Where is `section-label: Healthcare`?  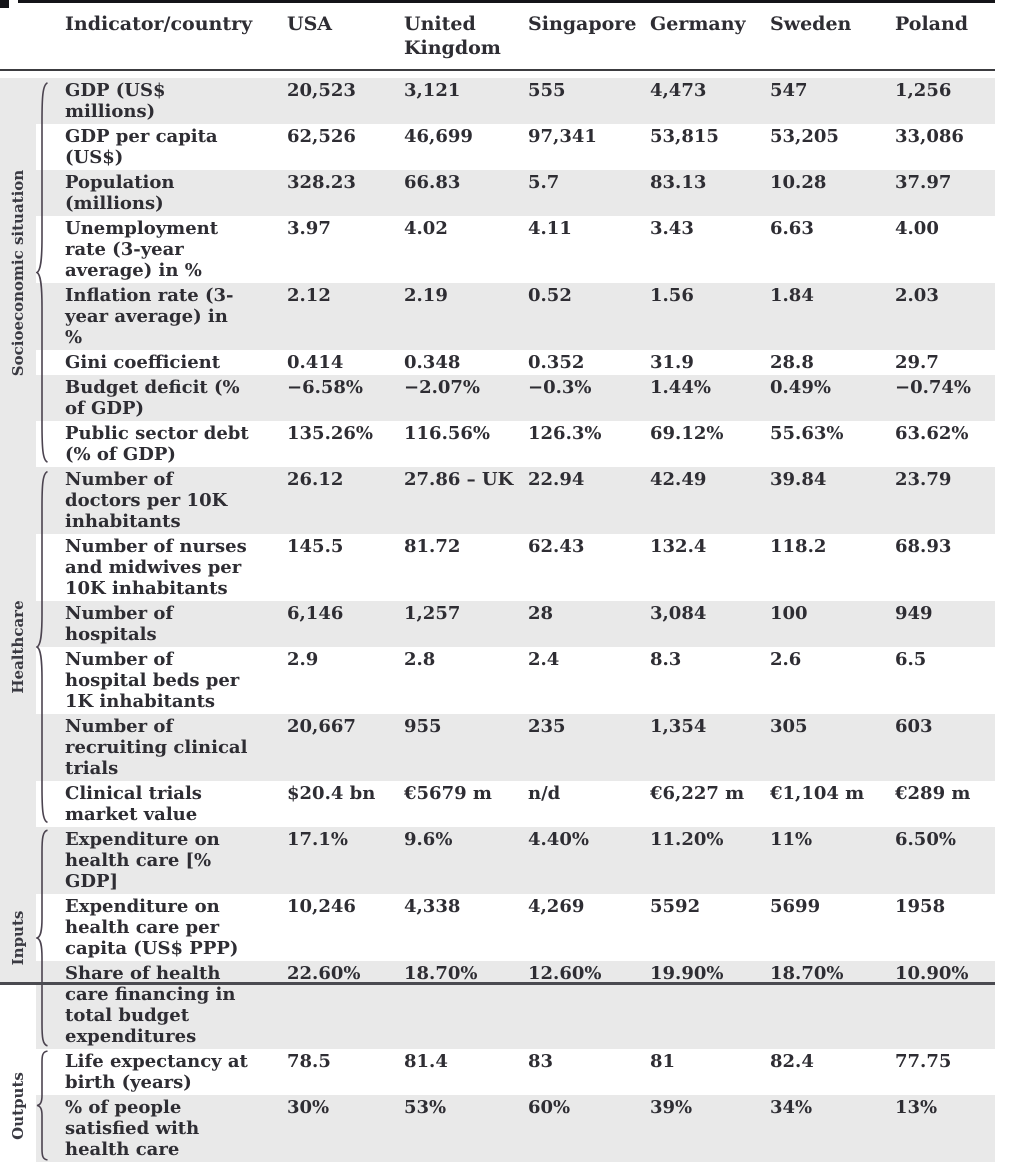 section-label: Healthcare is located at coordinates (18, 647).